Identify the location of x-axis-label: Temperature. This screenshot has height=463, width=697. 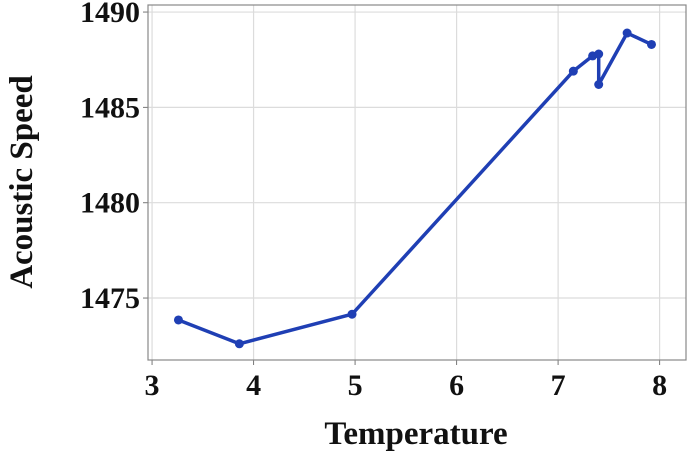
(415, 434).